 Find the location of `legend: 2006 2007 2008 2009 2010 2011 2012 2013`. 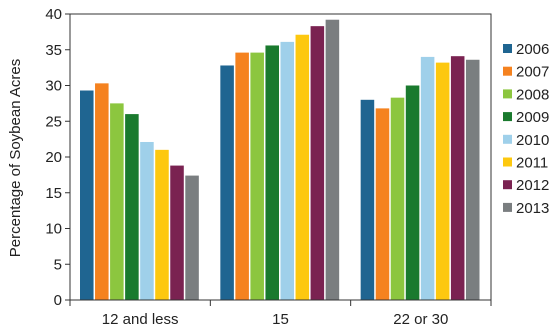

legend: 2006 2007 2008 2009 2010 2011 2012 2013 is located at coordinates (526, 129).